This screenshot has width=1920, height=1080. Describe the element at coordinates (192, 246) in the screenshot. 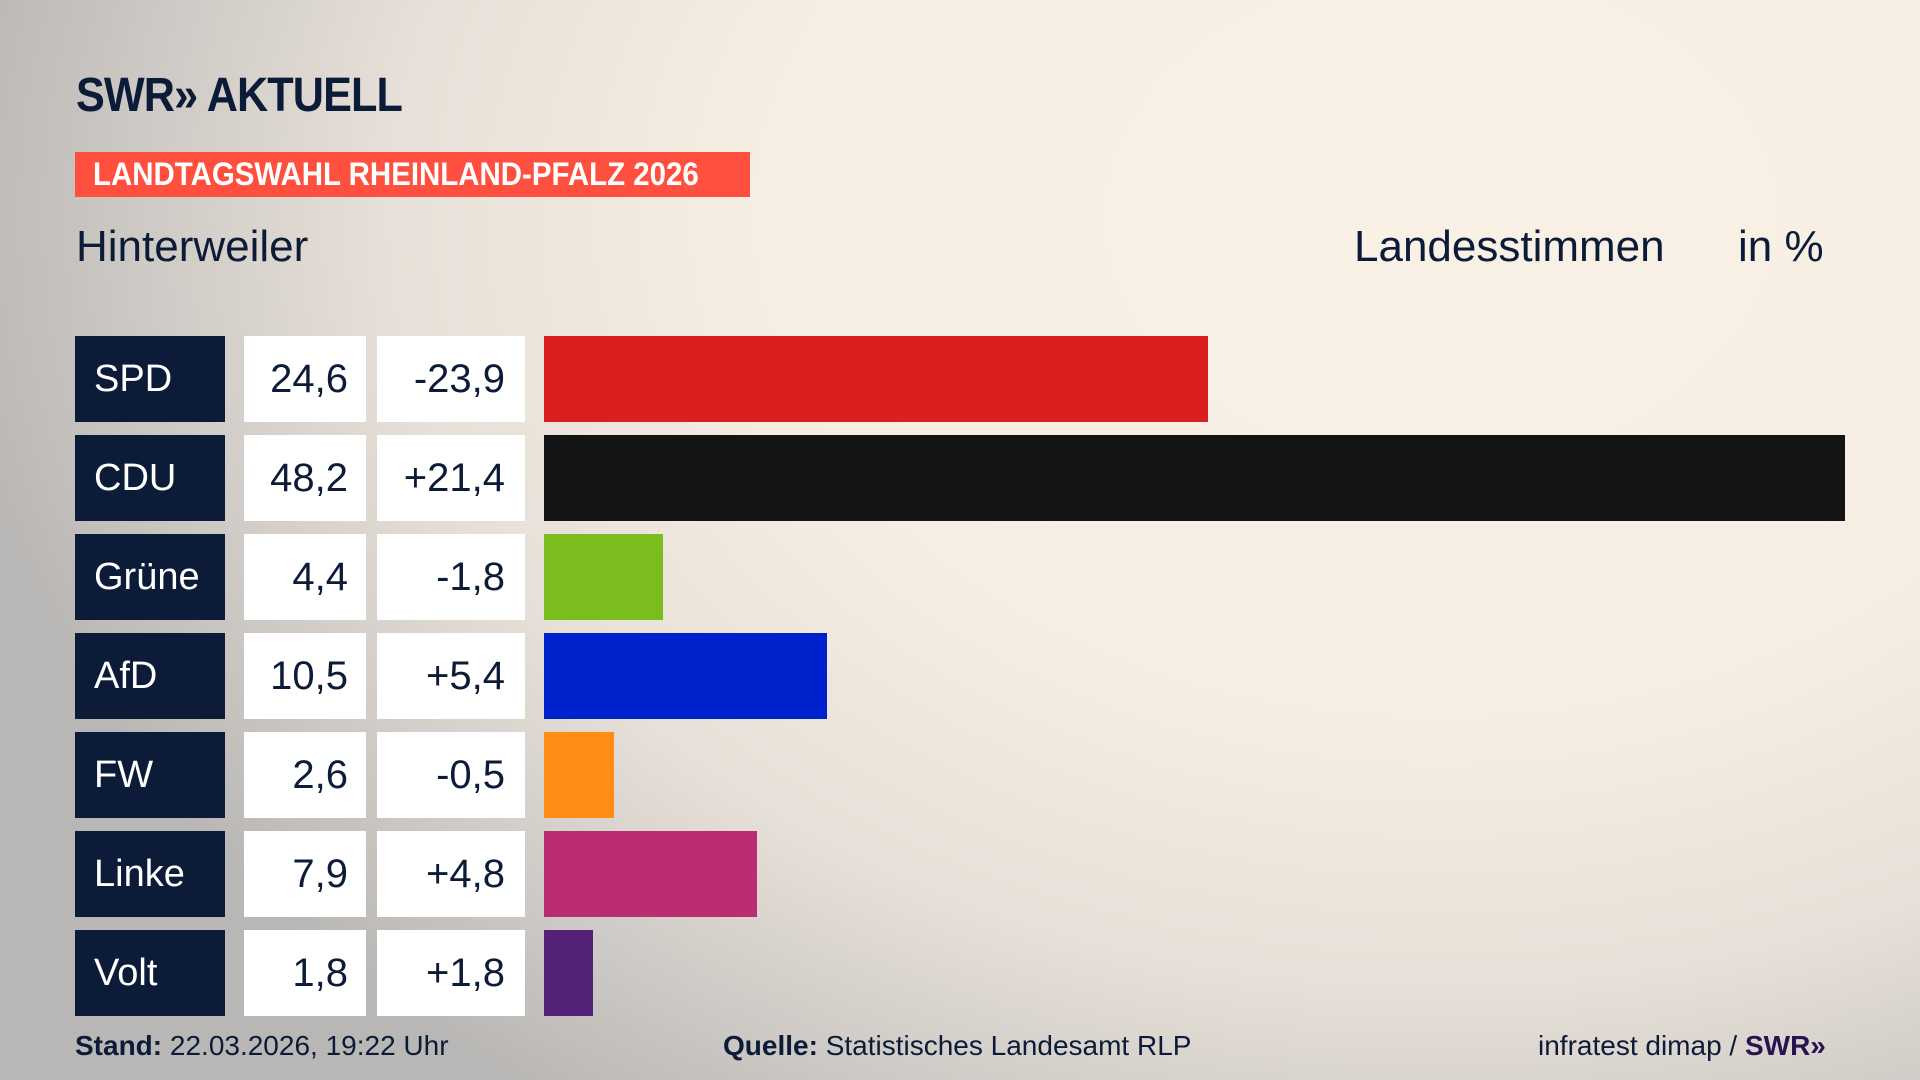

I see `location-title: Hinterweiler` at that location.